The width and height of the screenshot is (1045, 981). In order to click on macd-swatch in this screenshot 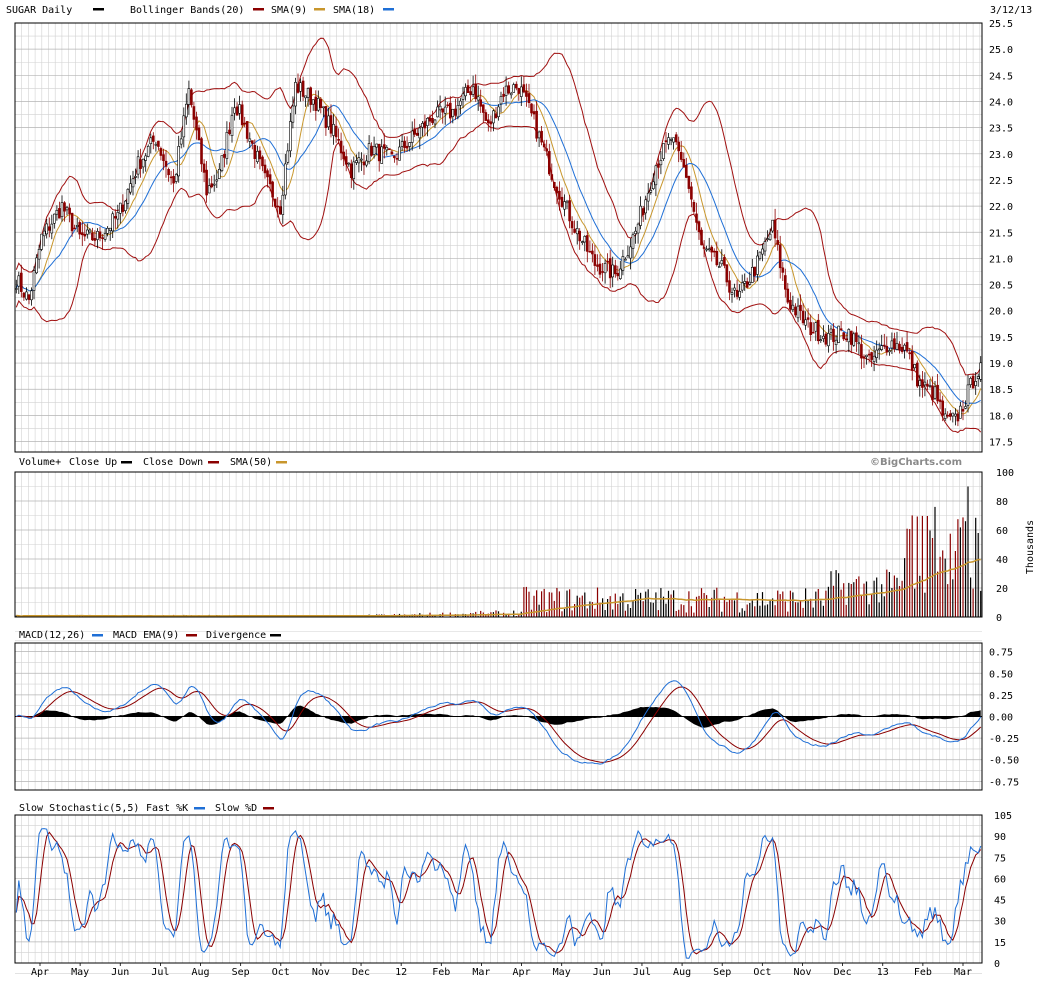, I will do `click(97, 635)`.